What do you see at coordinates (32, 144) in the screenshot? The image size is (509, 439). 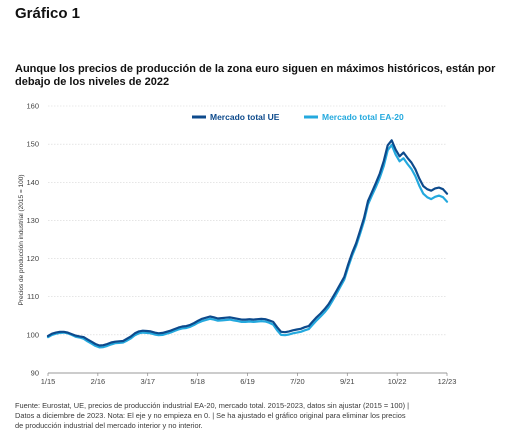 I see `y-tick-label: 150` at bounding box center [32, 144].